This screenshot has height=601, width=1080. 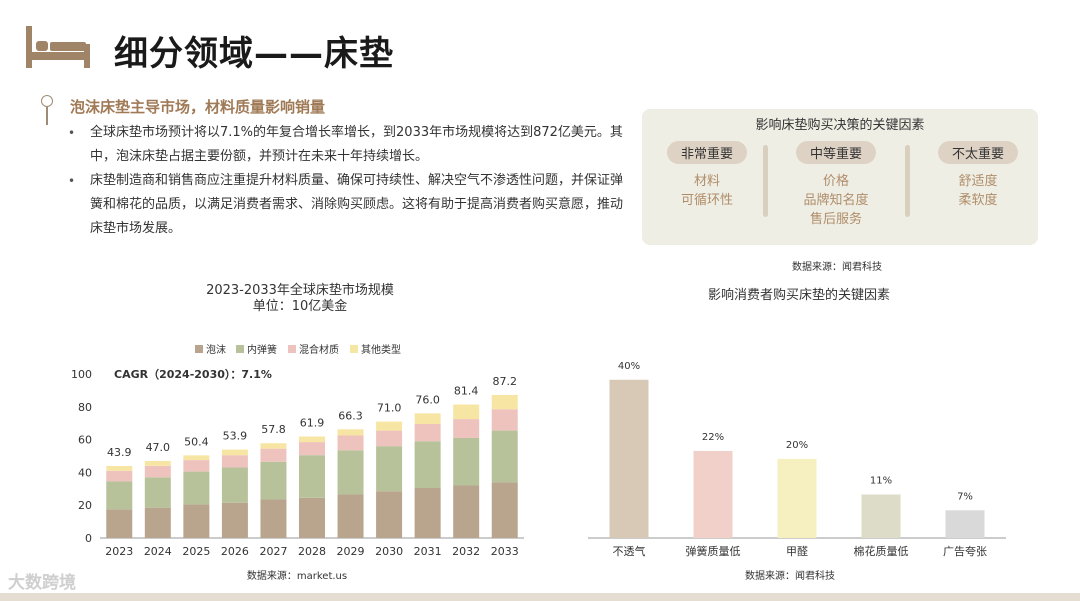 I want to click on legend-label: 其他类型, so click(x=381, y=349).